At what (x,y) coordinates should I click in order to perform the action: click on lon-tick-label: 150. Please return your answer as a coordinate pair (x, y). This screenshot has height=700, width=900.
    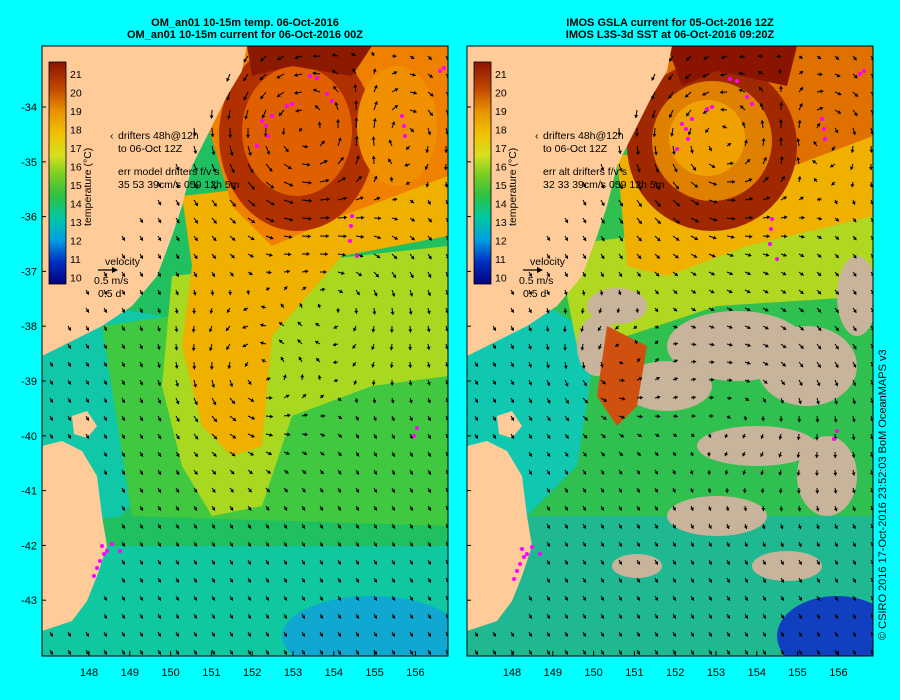
    Looking at the image, I should click on (593, 673).